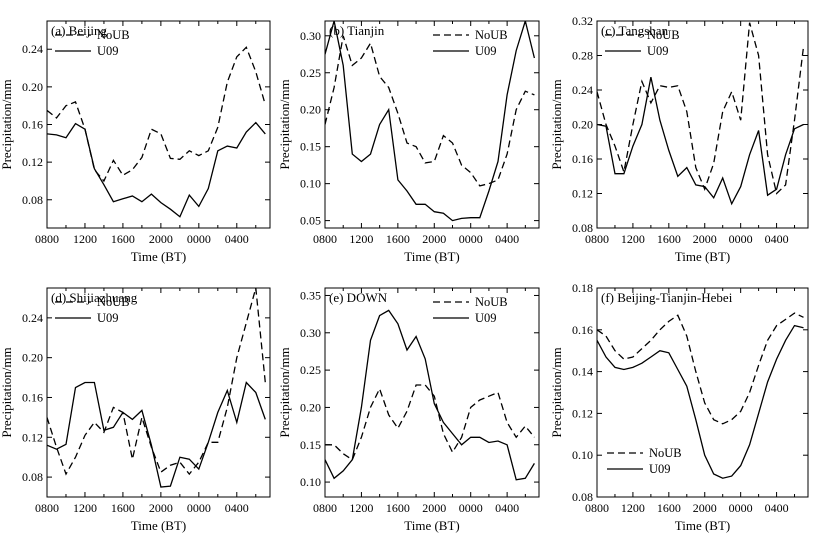 Image resolution: width=818 pixels, height=539 pixels. I want to click on panel-title: (d) Shijiazhuang, so click(94, 297).